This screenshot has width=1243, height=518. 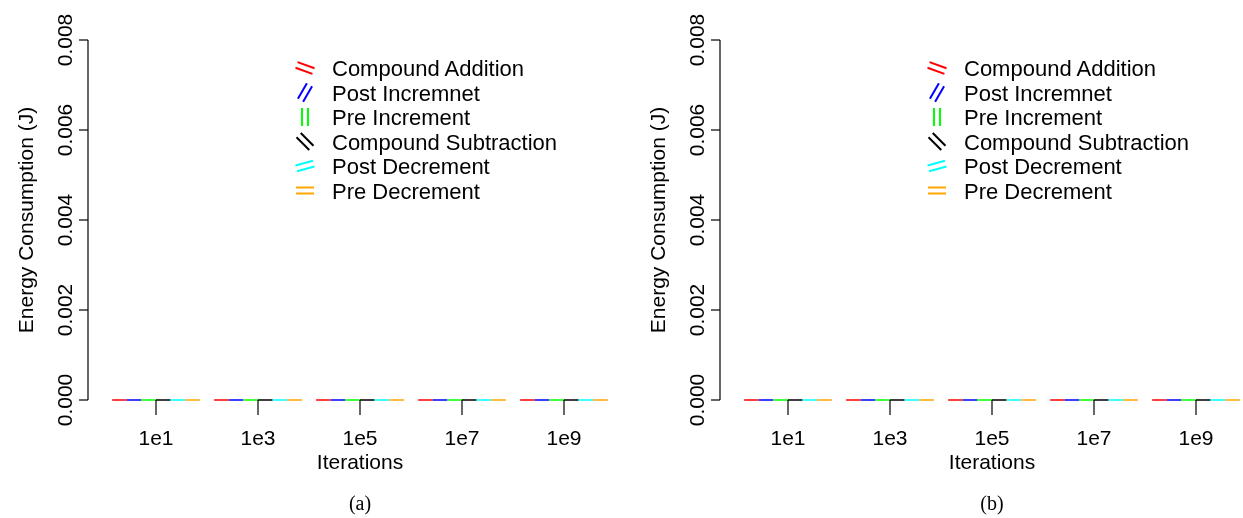 I want to click on text: (a), so click(x=360, y=503).